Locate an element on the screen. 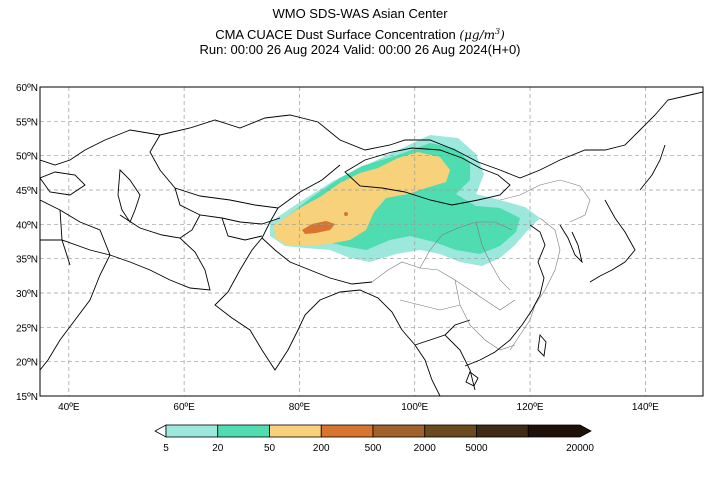  dust-orange-spot is located at coordinates (346, 214).